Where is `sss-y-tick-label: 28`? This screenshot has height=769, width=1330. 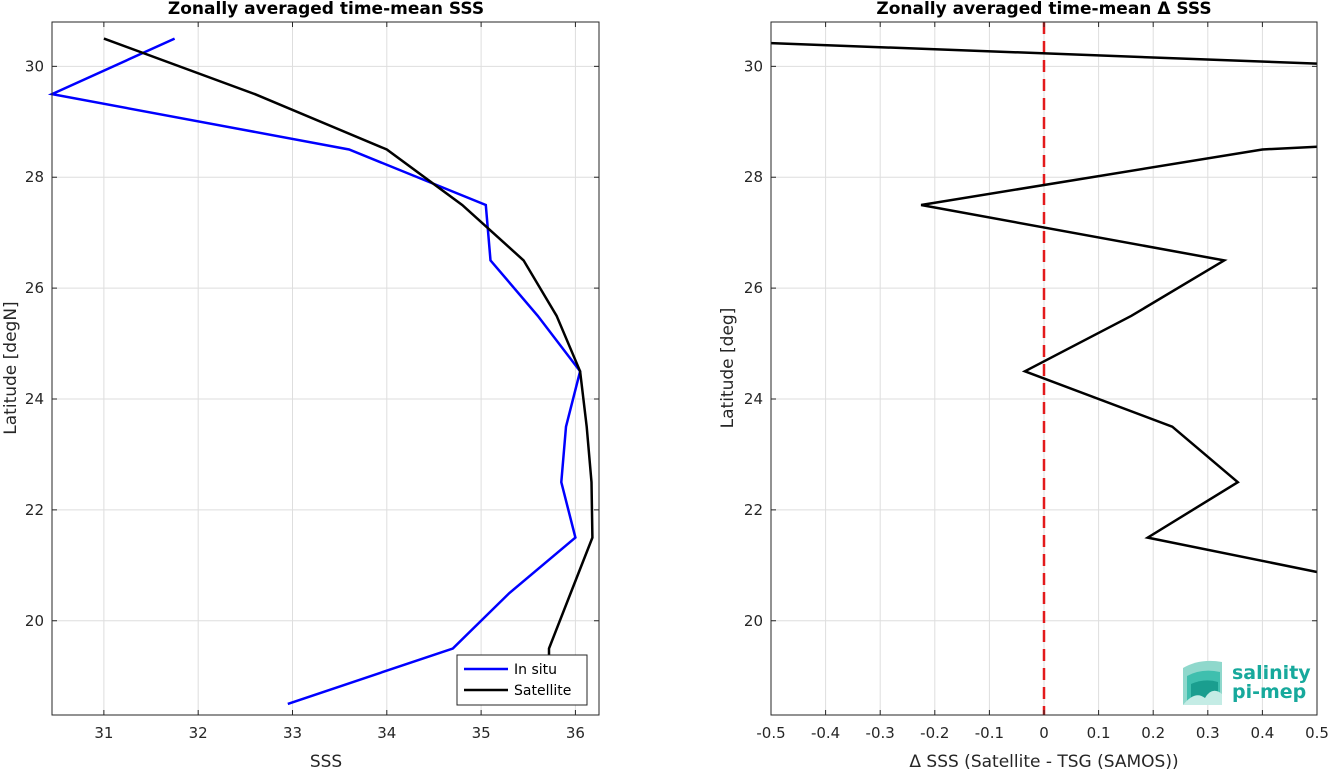
sss-y-tick-label: 28 is located at coordinates (34, 177).